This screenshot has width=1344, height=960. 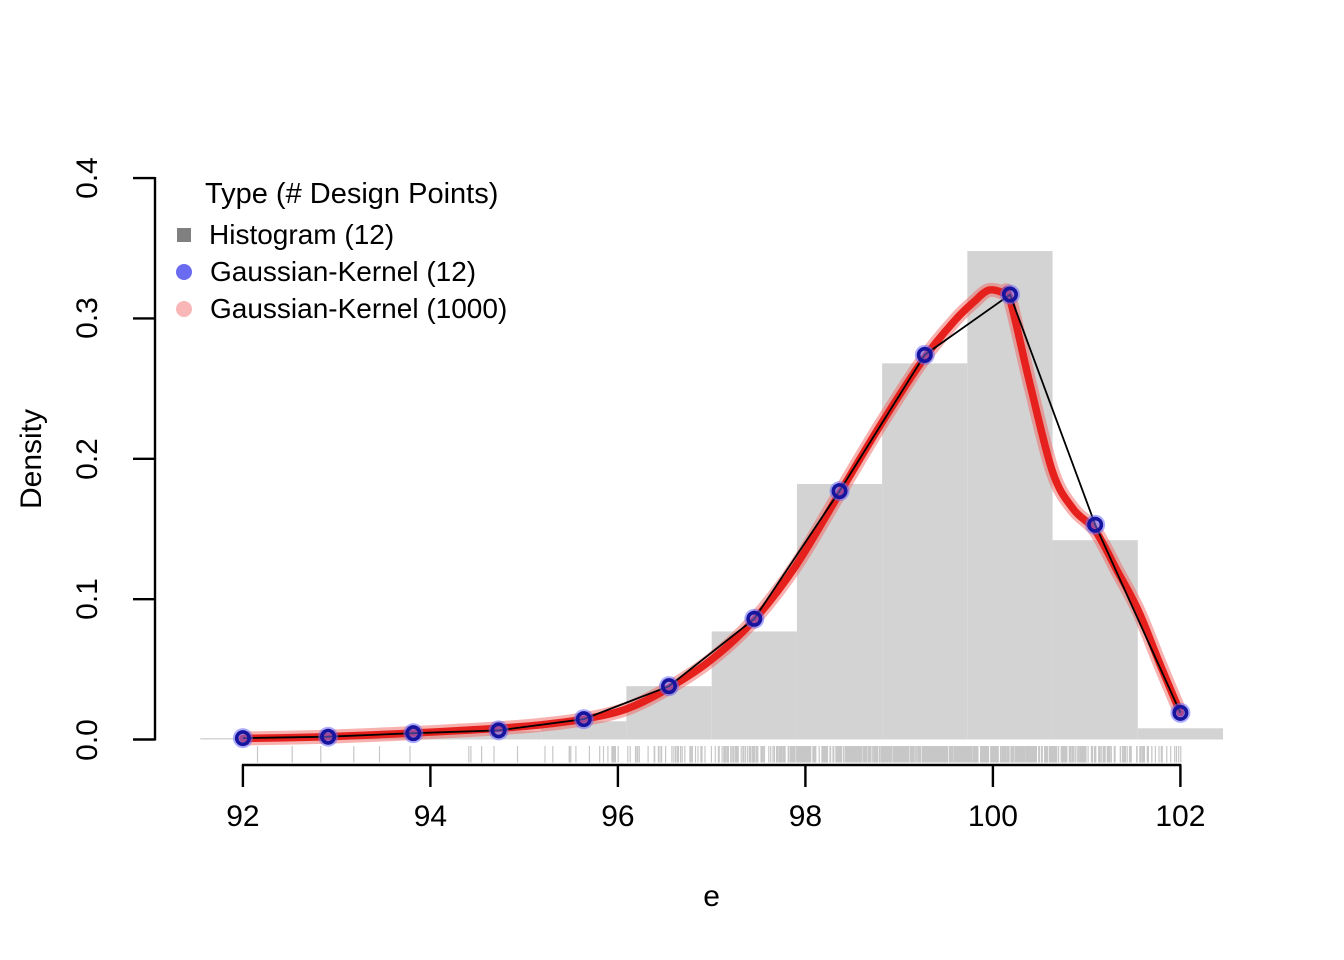 I want to click on legend-item-label: Histogram (12), so click(x=302, y=234).